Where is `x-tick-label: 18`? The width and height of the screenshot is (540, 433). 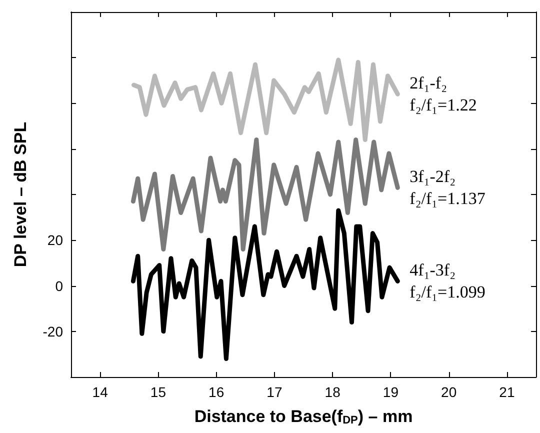
x-tick-label: 18 is located at coordinates (332, 392).